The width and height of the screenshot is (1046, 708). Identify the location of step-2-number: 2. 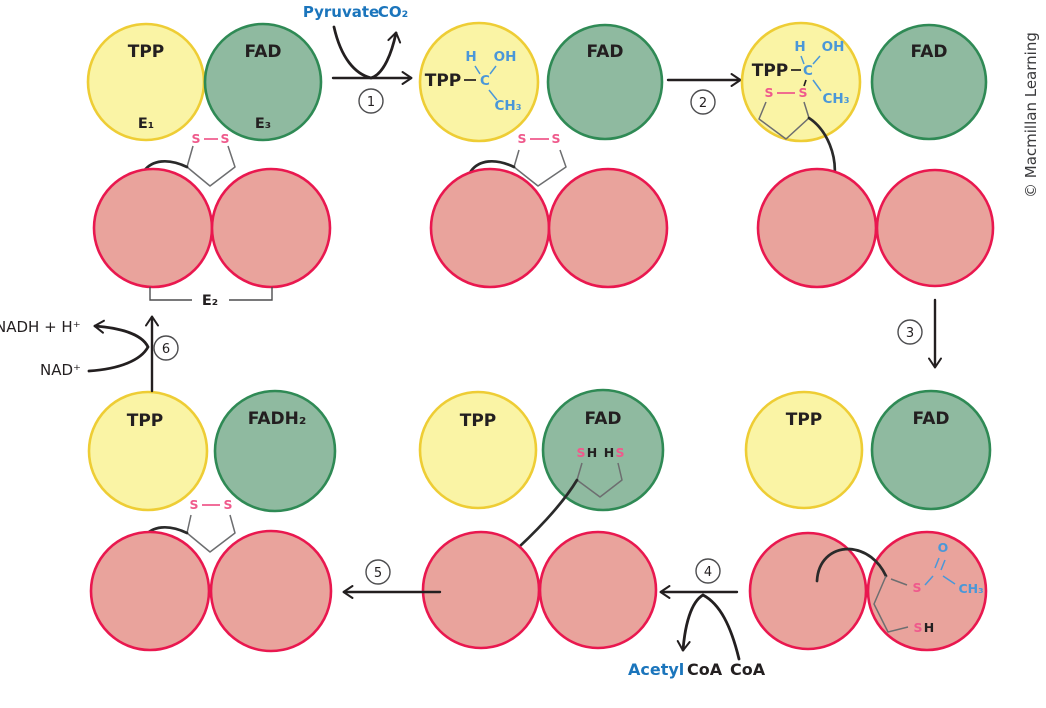
(703, 103).